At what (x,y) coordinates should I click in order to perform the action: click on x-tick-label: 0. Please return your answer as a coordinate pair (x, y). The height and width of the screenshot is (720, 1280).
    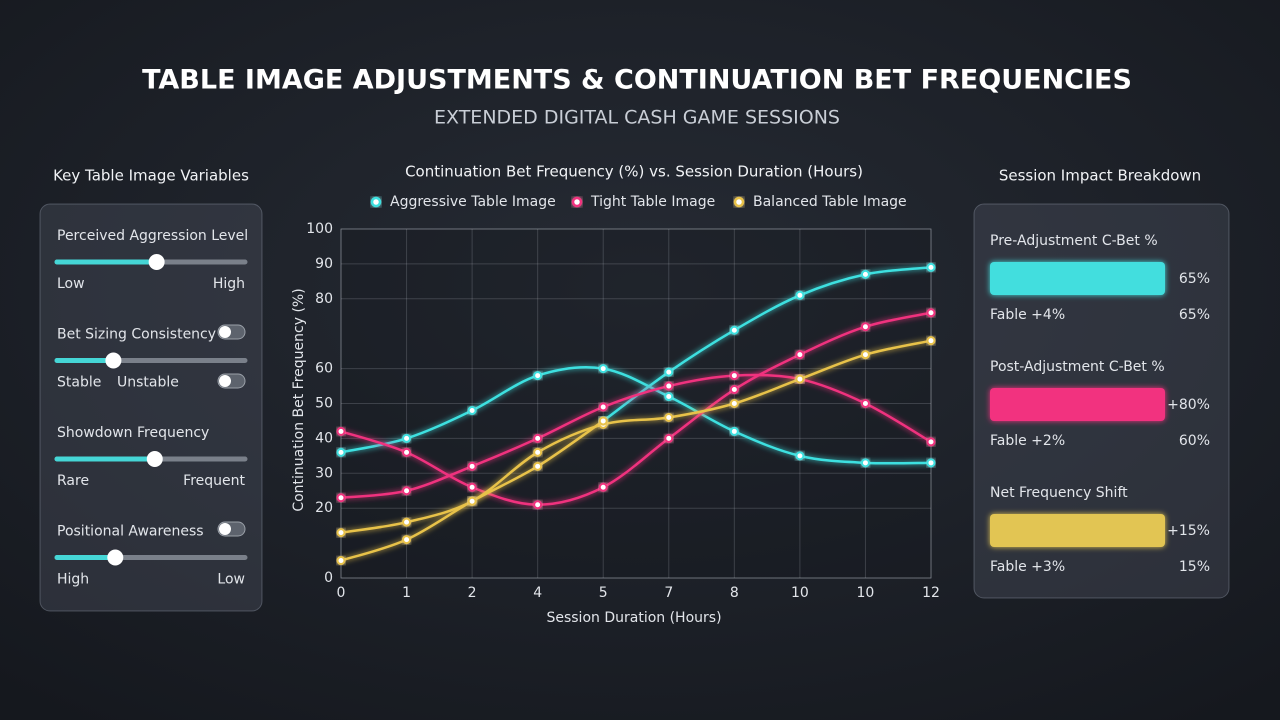
    Looking at the image, I should click on (341, 593).